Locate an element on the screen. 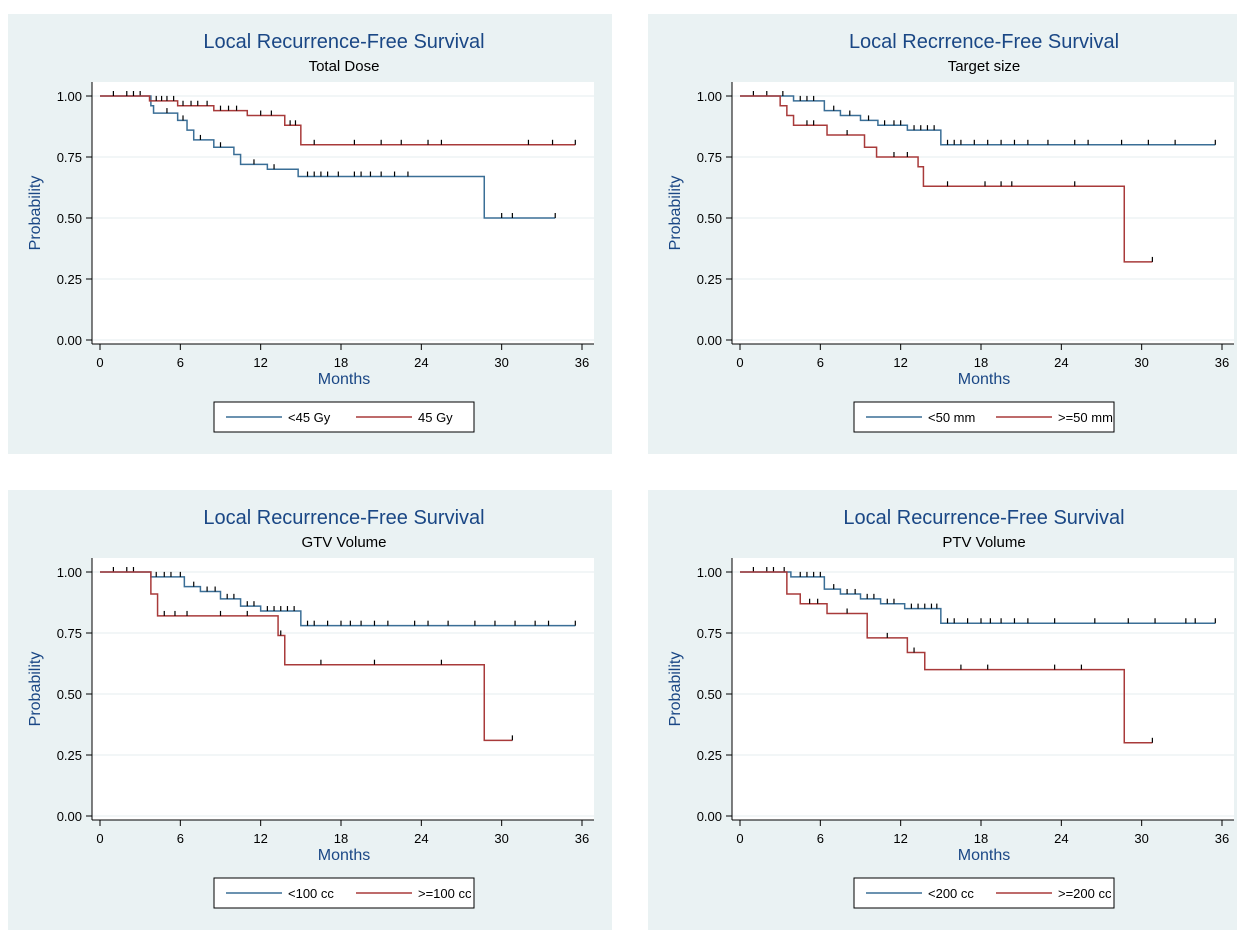  legend-label-series-2: >=50 mm is located at coordinates (1085, 417).